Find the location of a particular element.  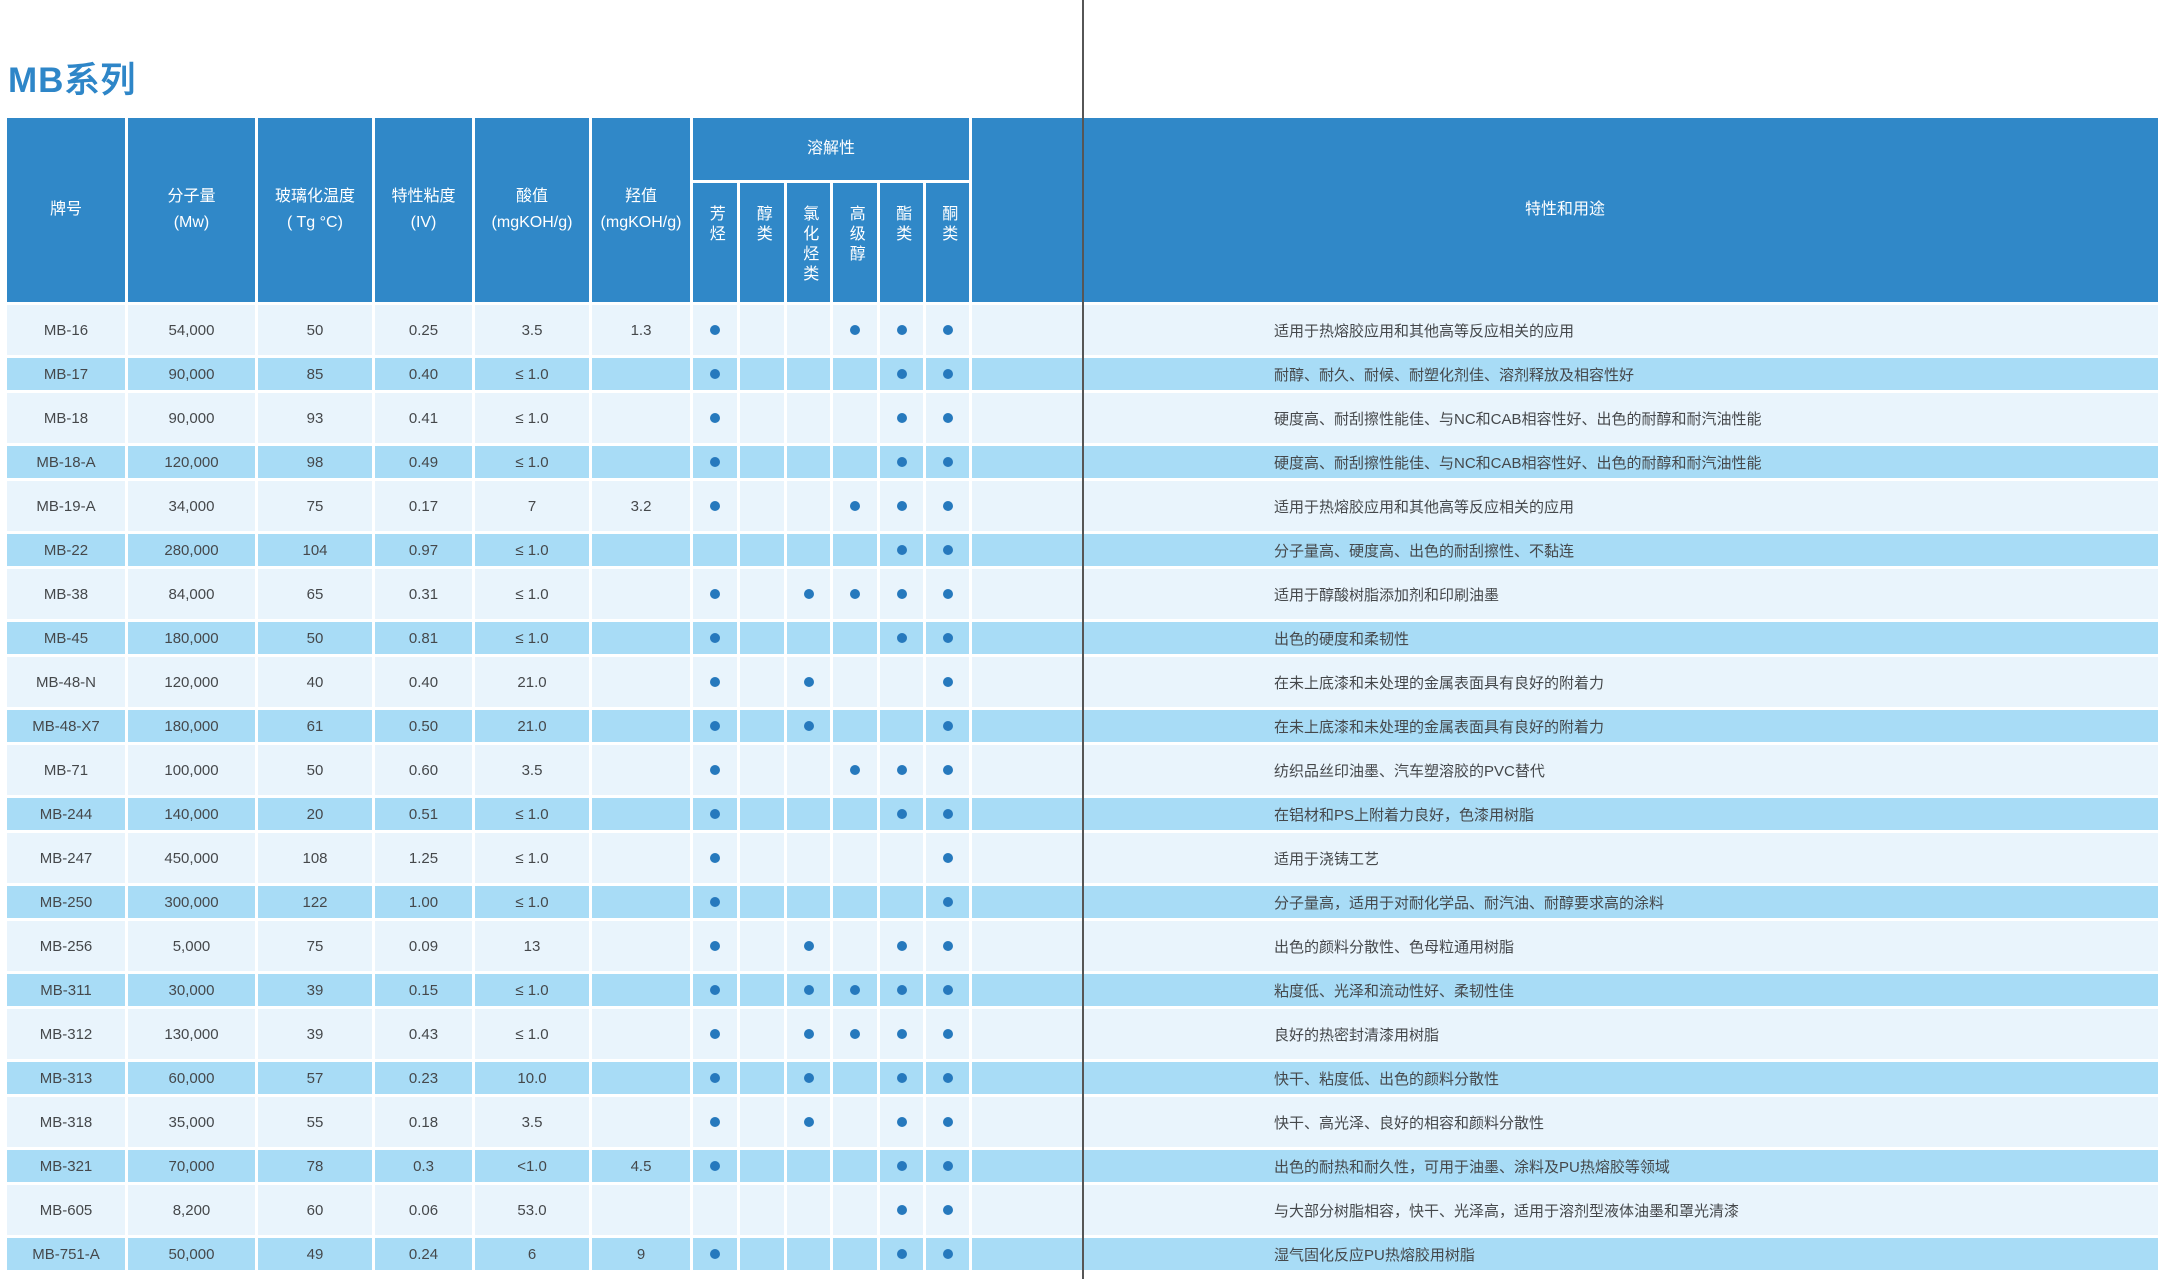

intrinsic-viscosity-cell: 1.25 is located at coordinates (423, 858).